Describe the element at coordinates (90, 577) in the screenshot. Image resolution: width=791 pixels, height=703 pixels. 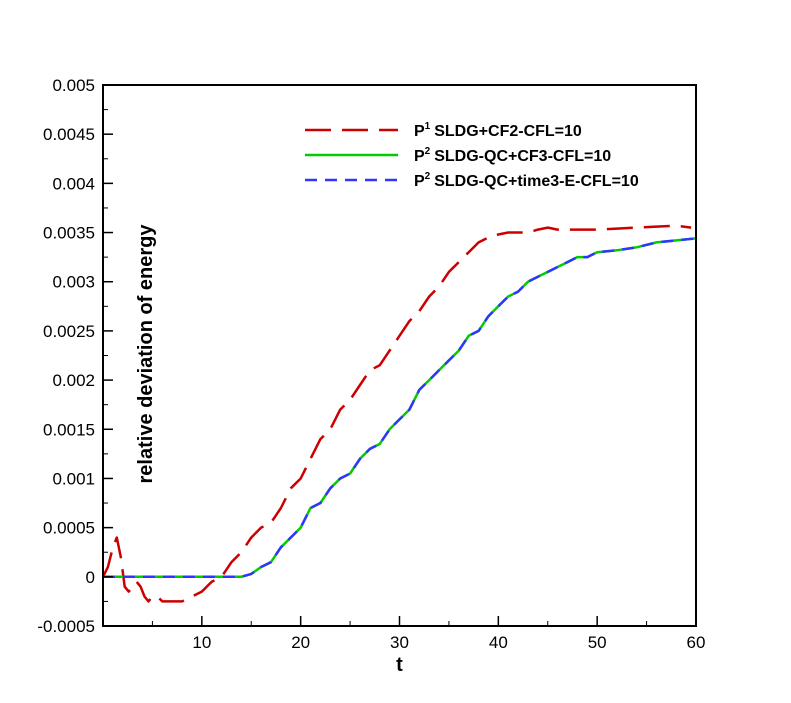
I see `y-tick-label: 0` at that location.